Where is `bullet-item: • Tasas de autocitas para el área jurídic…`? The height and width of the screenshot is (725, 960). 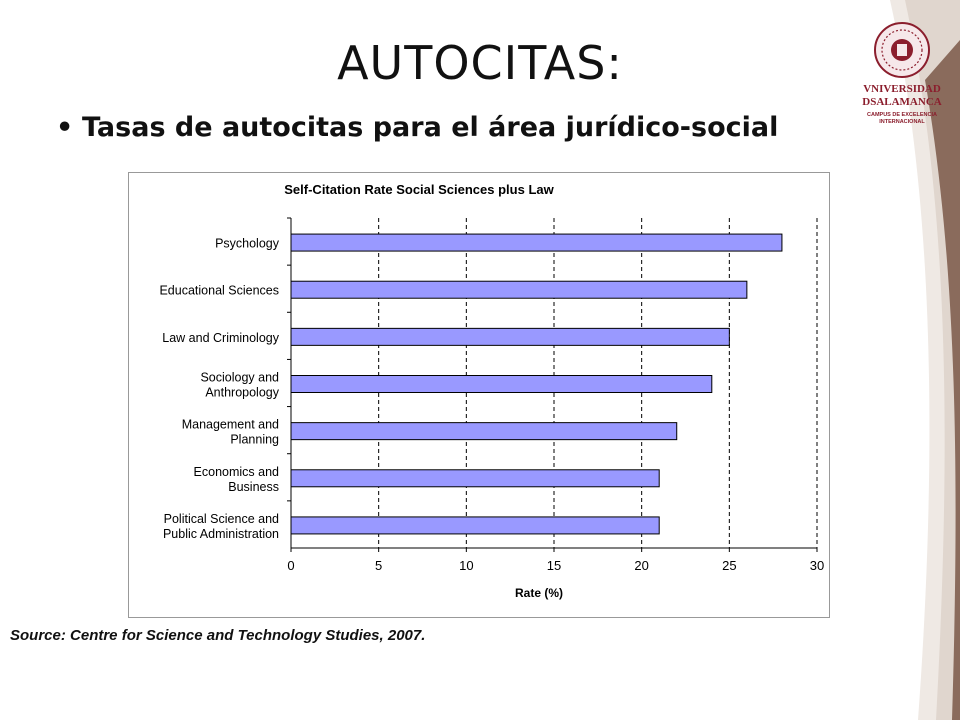
bullet-item: • Tasas de autocitas para el área jurídic… is located at coordinates (417, 127).